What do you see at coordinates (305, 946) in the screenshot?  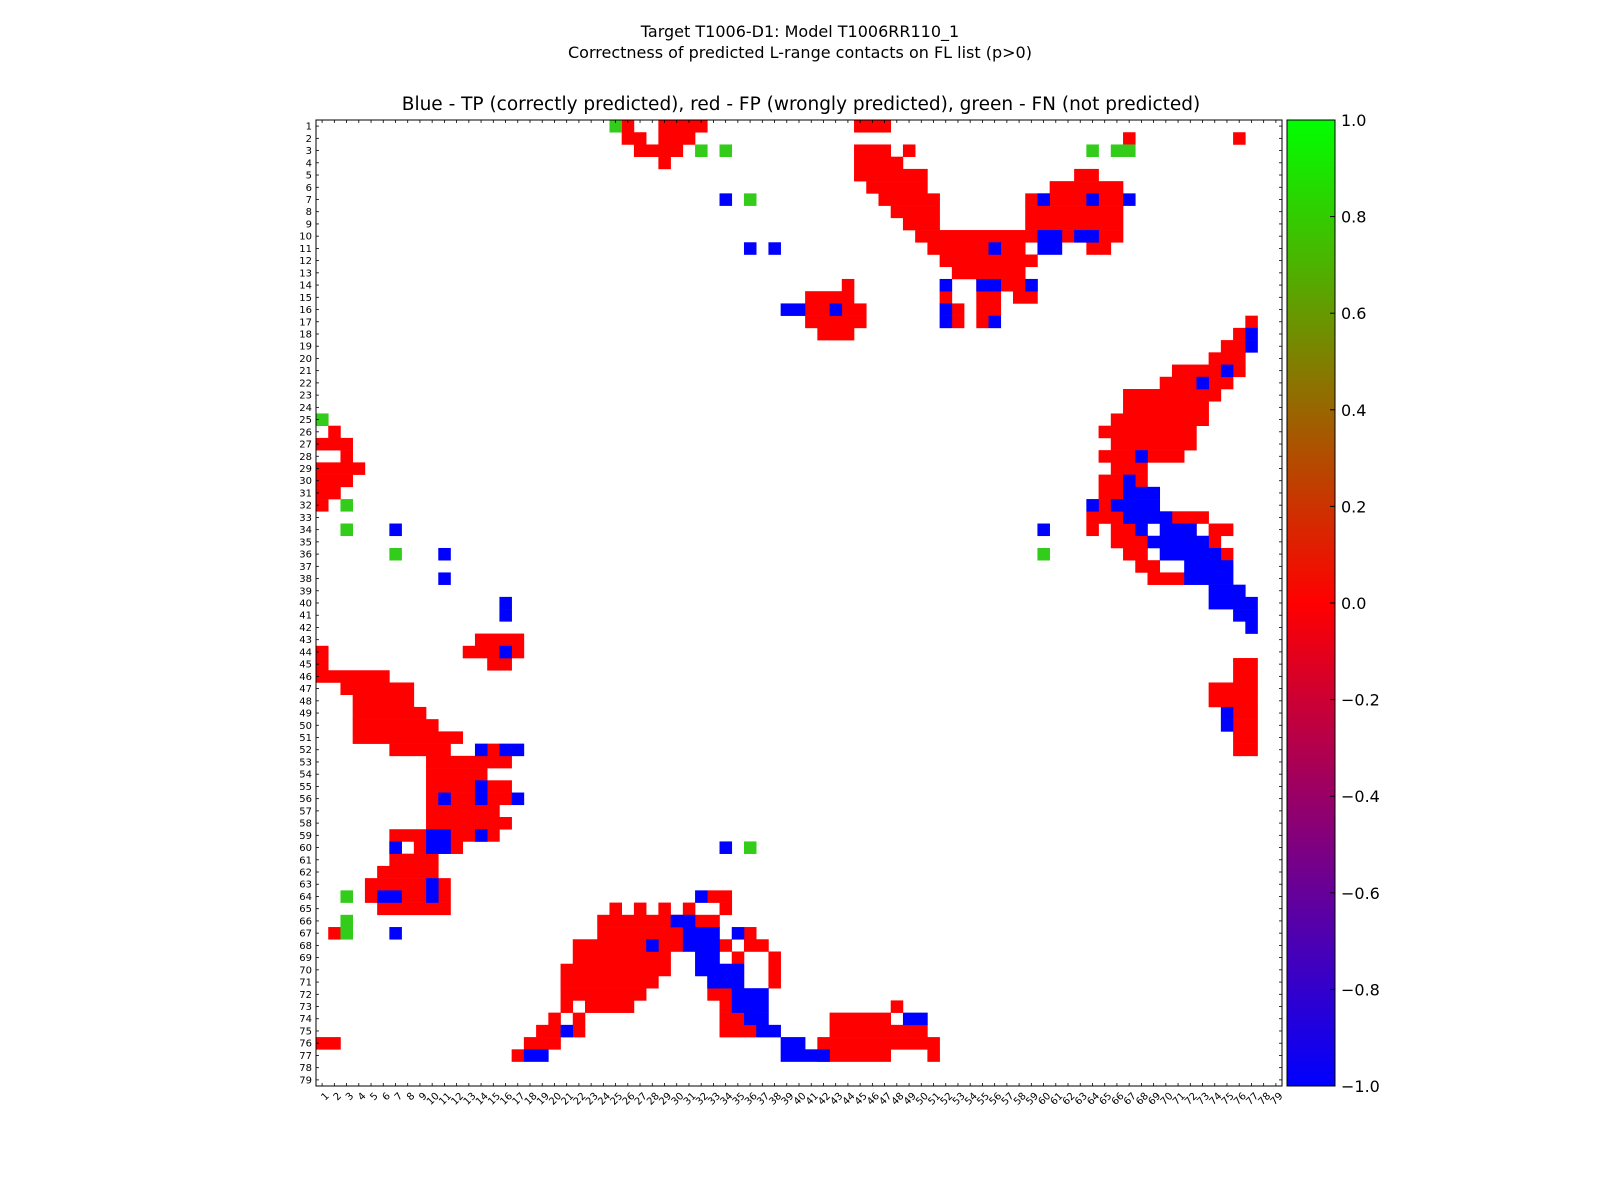 I see `y-tick-label: 68` at bounding box center [305, 946].